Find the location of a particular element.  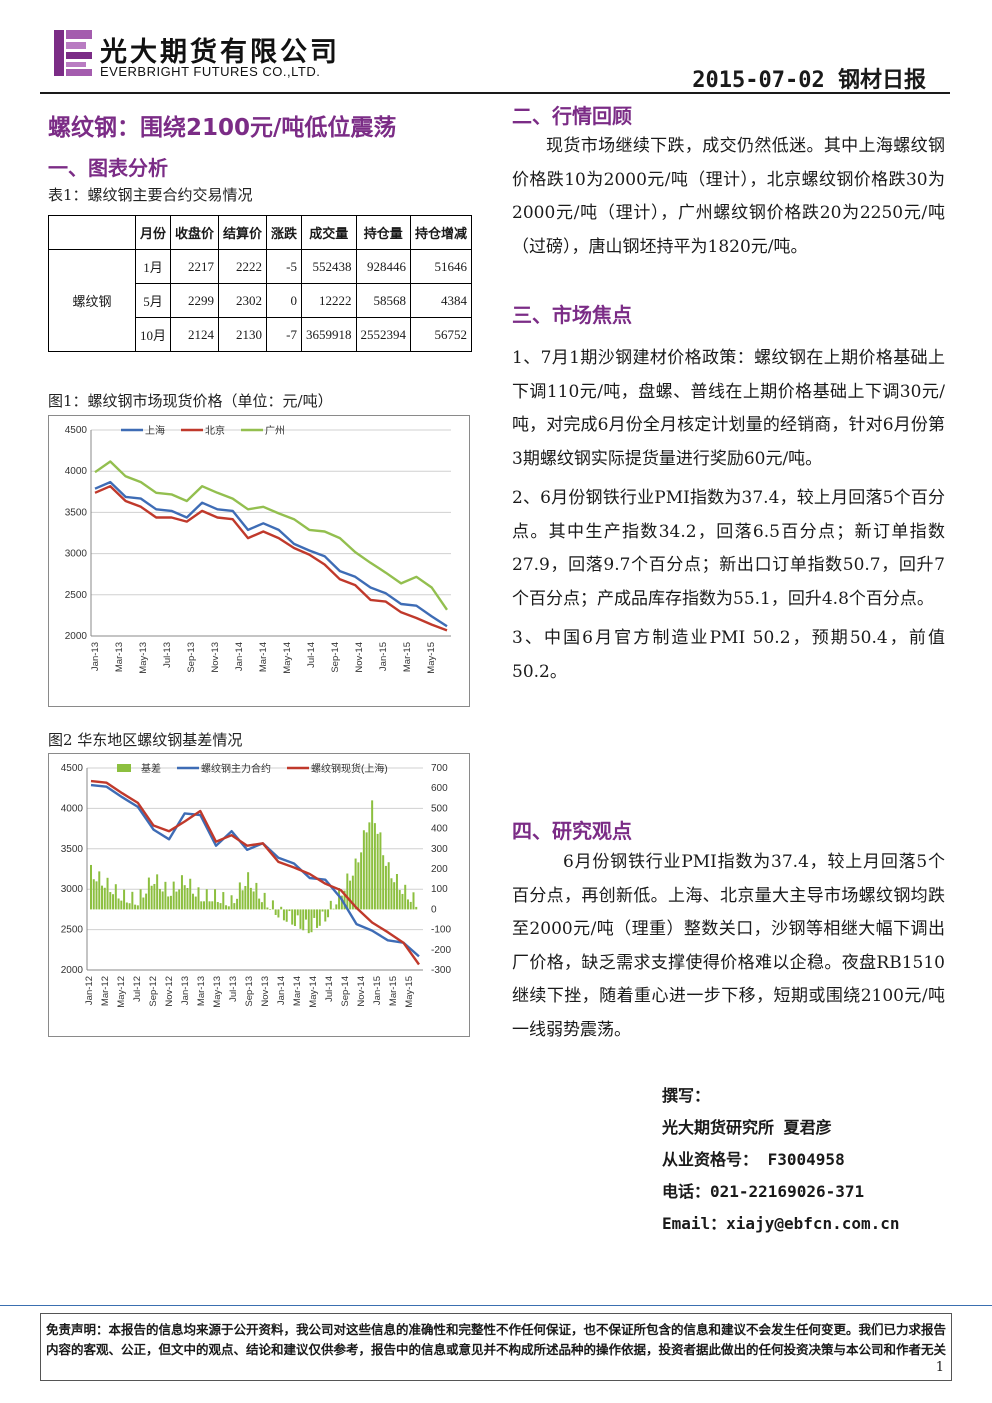

legend-label: 广州 is located at coordinates (275, 431).